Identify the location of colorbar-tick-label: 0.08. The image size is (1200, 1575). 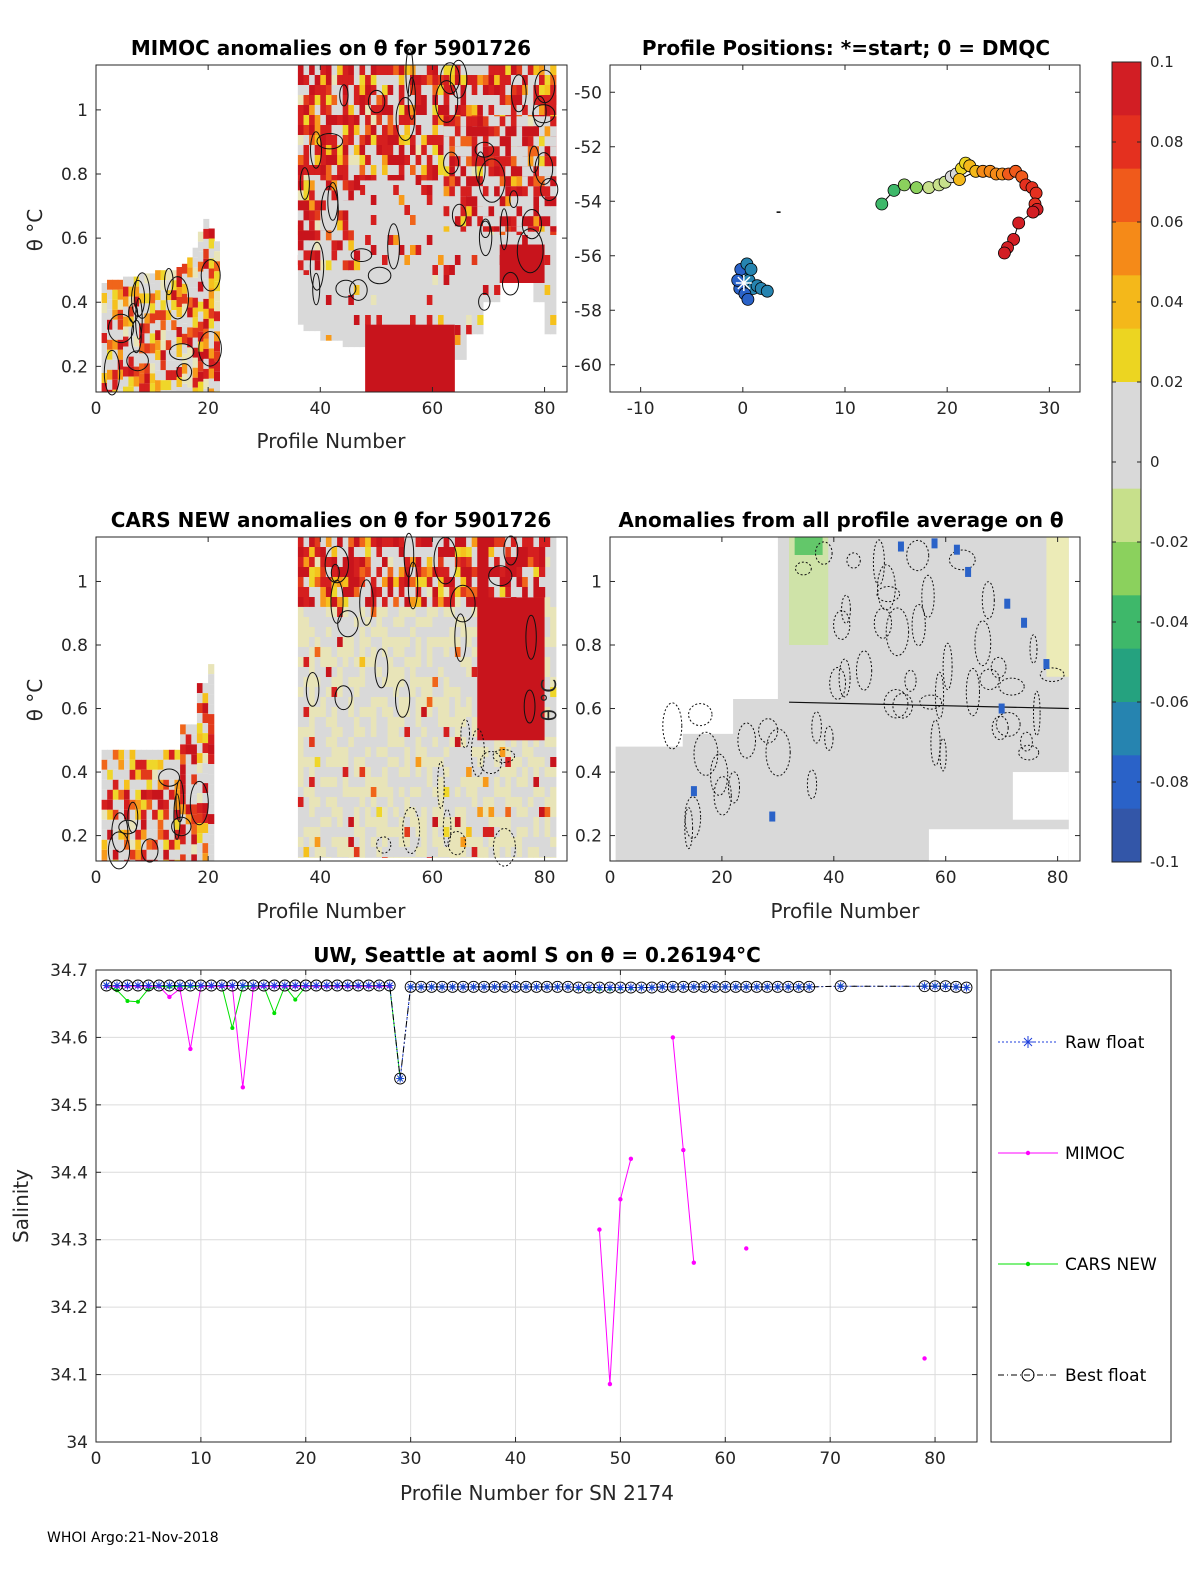
(1166, 142).